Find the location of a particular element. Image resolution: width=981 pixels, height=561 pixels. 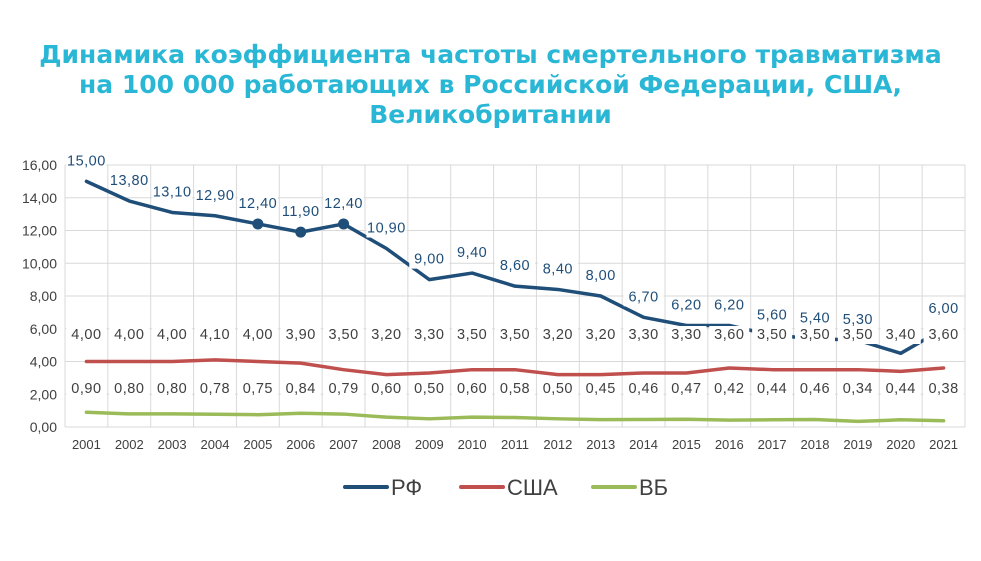

x-tick-label: 2002 is located at coordinates (129, 444).